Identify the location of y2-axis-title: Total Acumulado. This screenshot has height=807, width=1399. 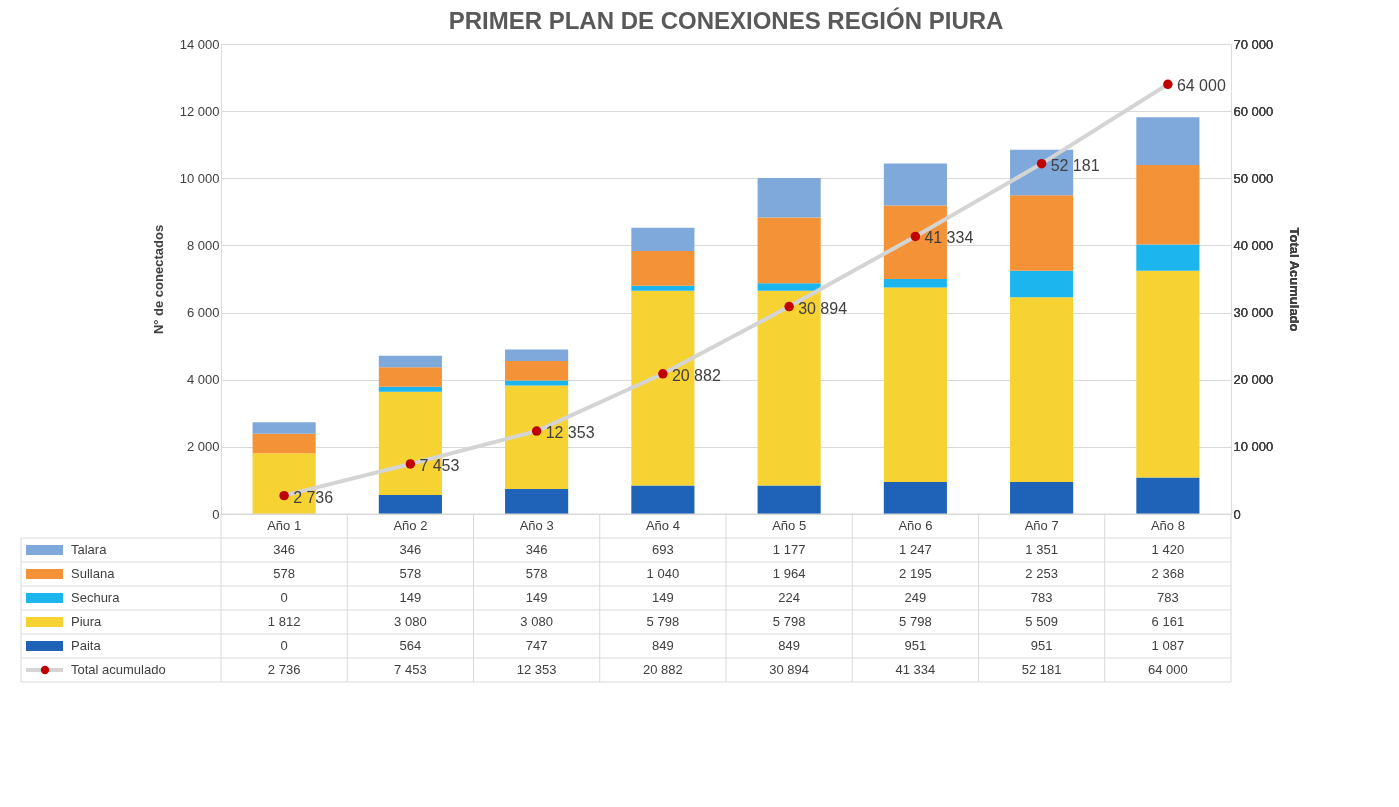
(1295, 279).